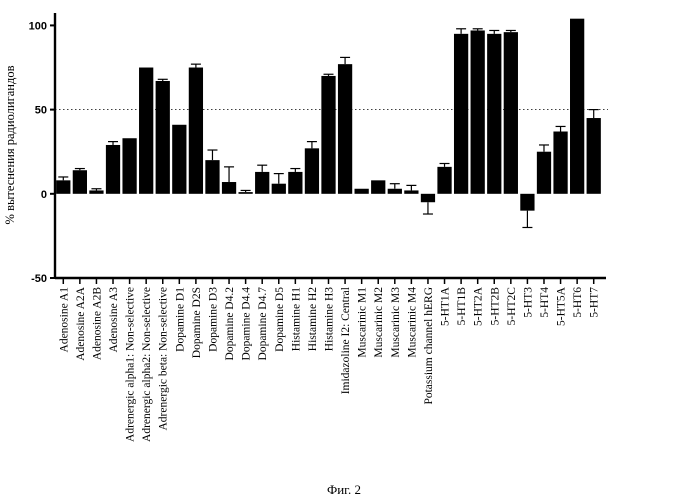 The image size is (689, 500). I want to click on x-tick-label: Histamine H1, so click(296, 319).